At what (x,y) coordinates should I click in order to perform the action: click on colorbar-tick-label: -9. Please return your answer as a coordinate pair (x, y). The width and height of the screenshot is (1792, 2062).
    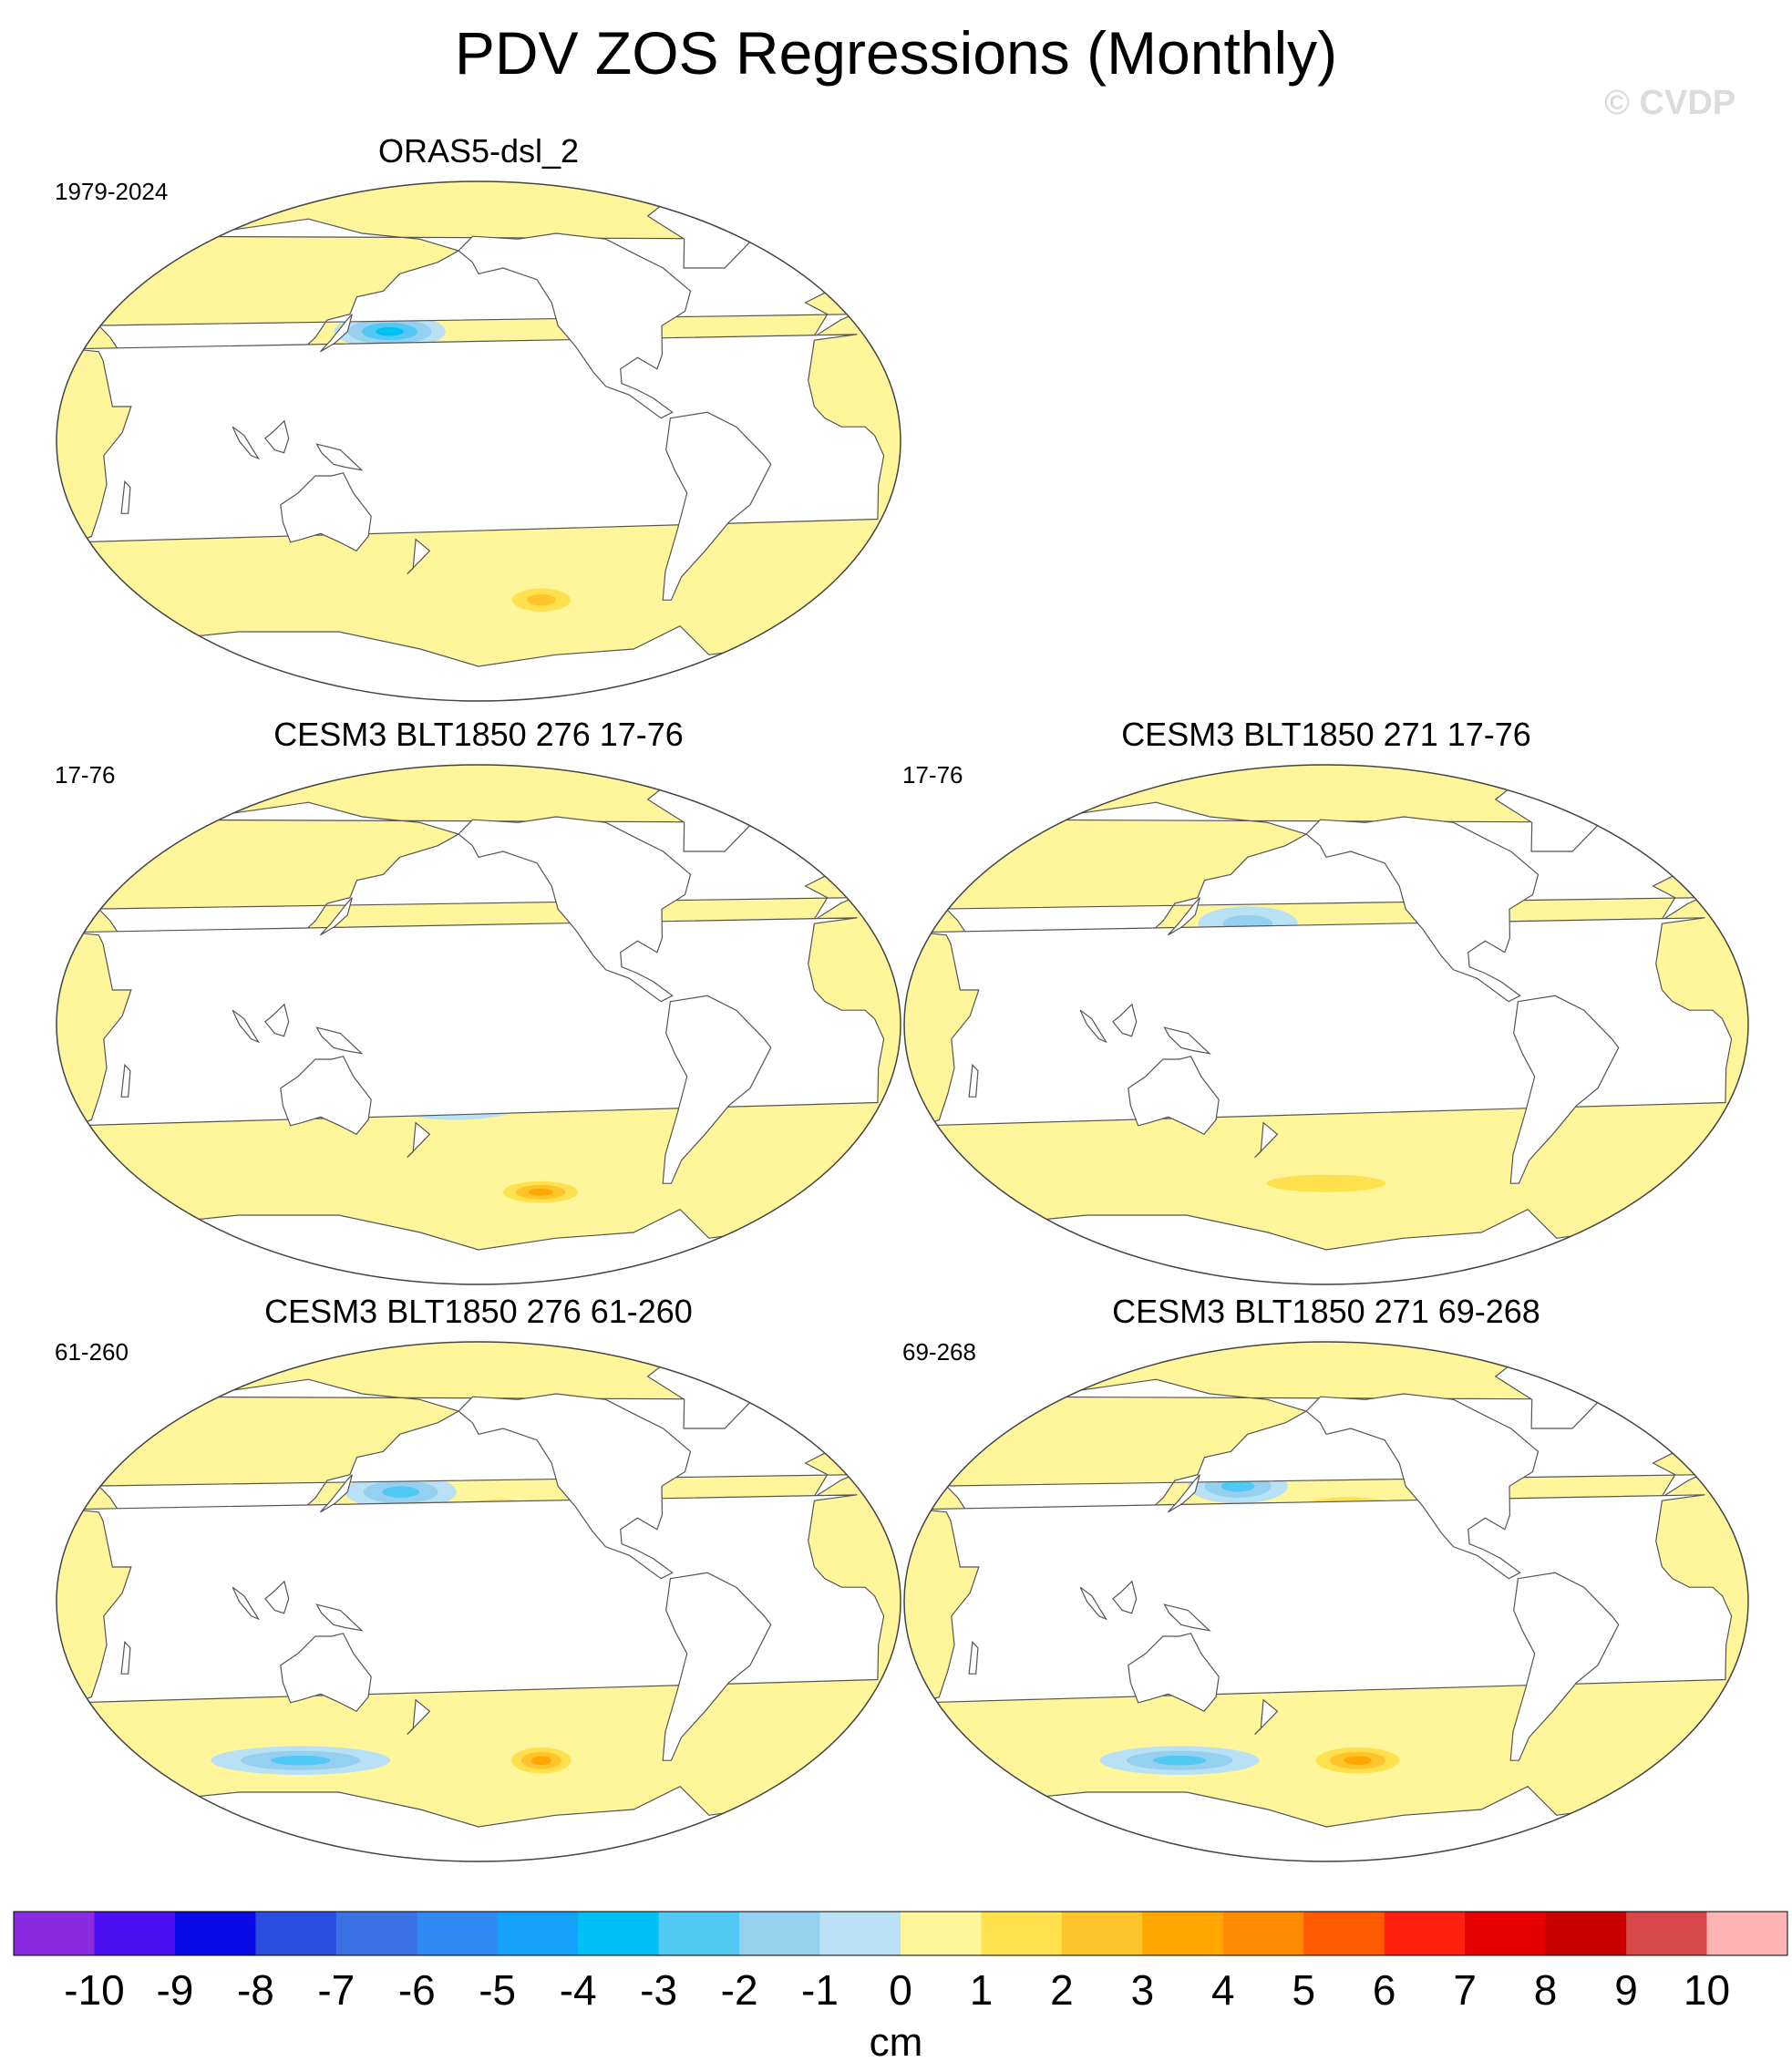
    Looking at the image, I should click on (174, 1990).